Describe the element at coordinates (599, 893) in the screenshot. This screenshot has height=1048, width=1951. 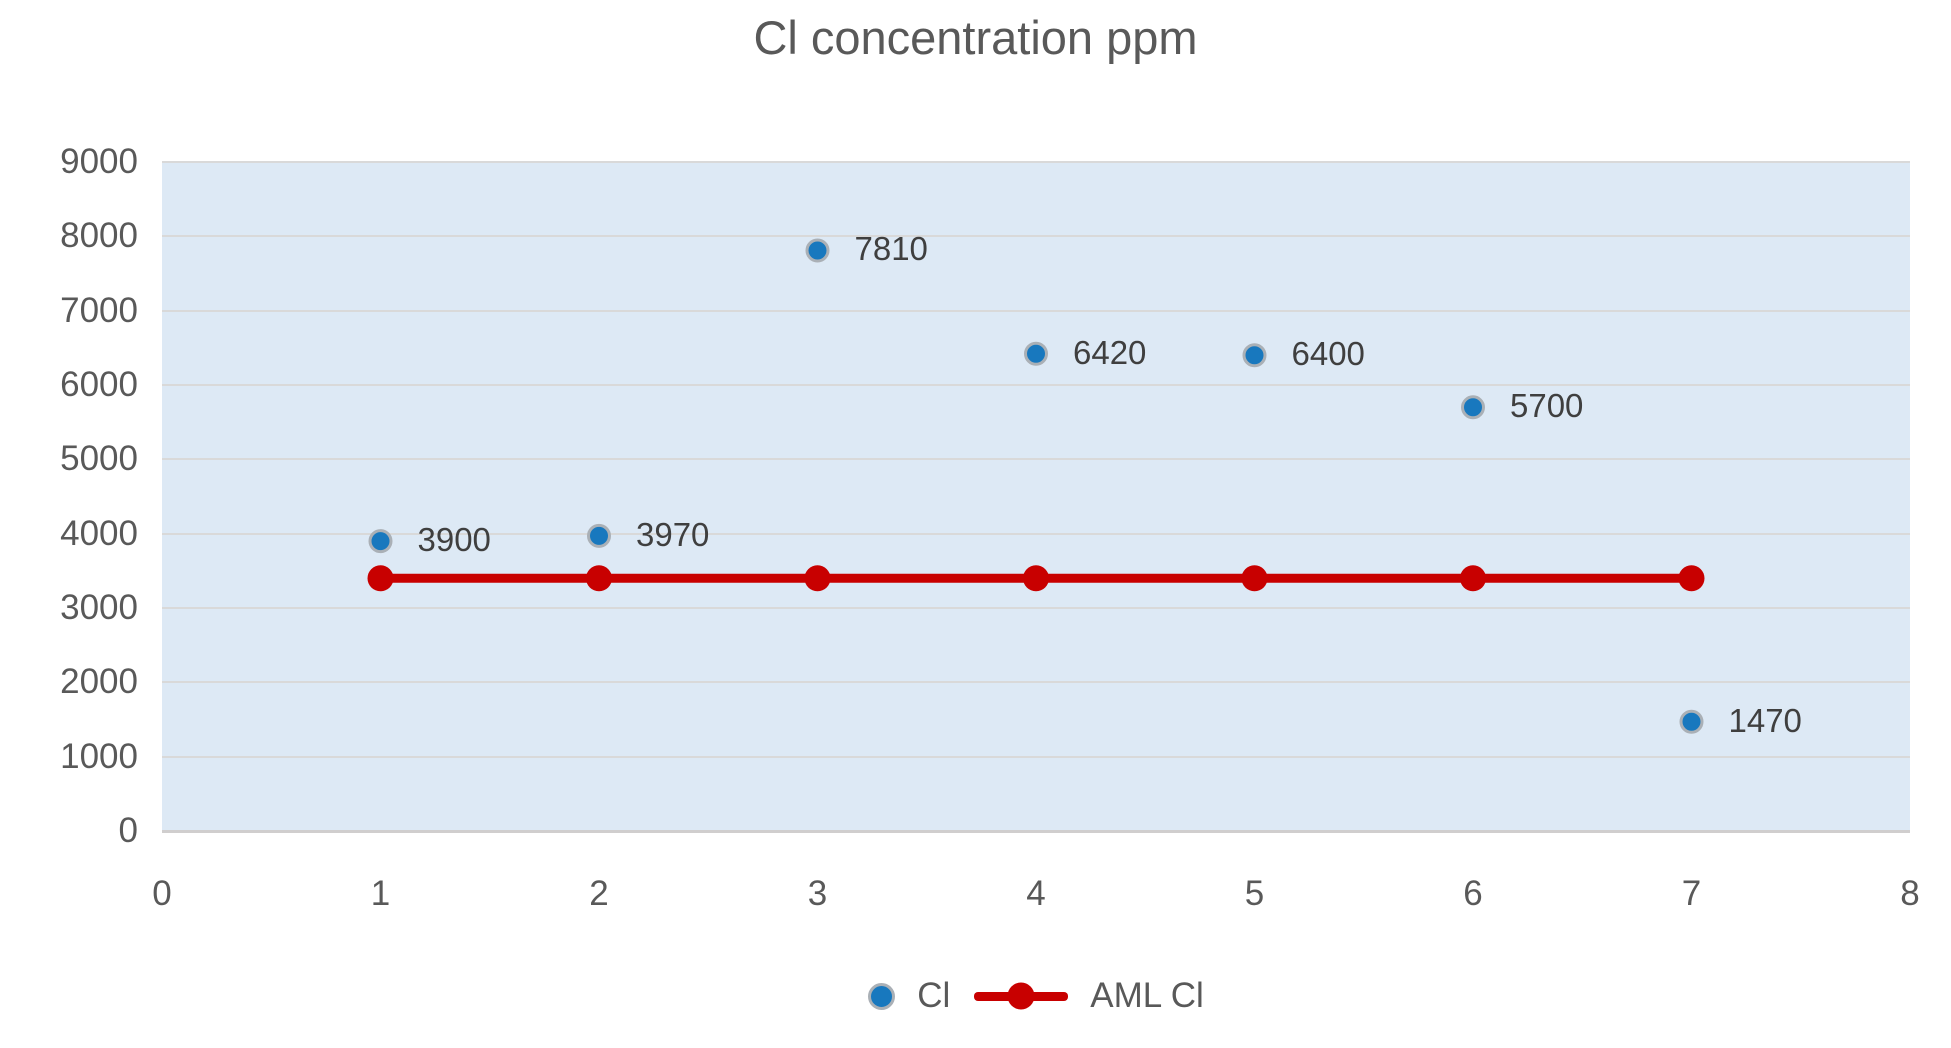
I see `x-axis-tick-label: 2` at that location.